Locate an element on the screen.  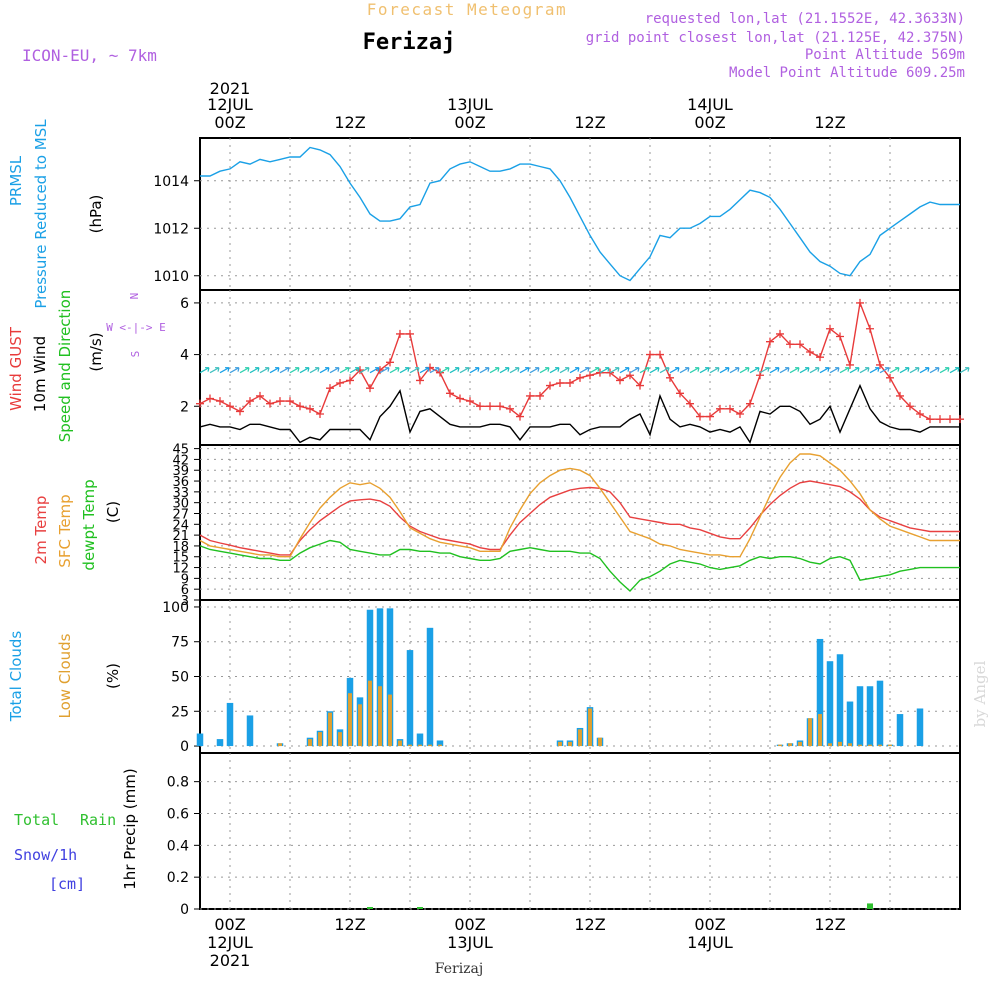
prmsl-label: PRMSL is located at coordinates (16, 180).